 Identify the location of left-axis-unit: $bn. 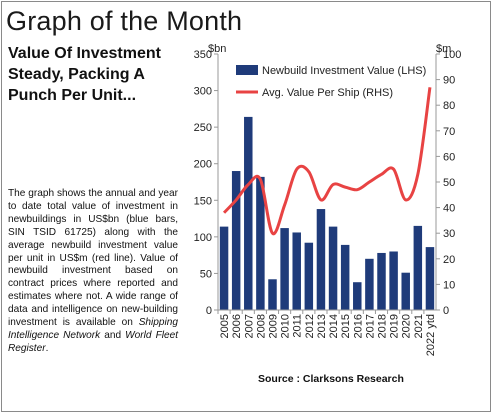
(217, 49).